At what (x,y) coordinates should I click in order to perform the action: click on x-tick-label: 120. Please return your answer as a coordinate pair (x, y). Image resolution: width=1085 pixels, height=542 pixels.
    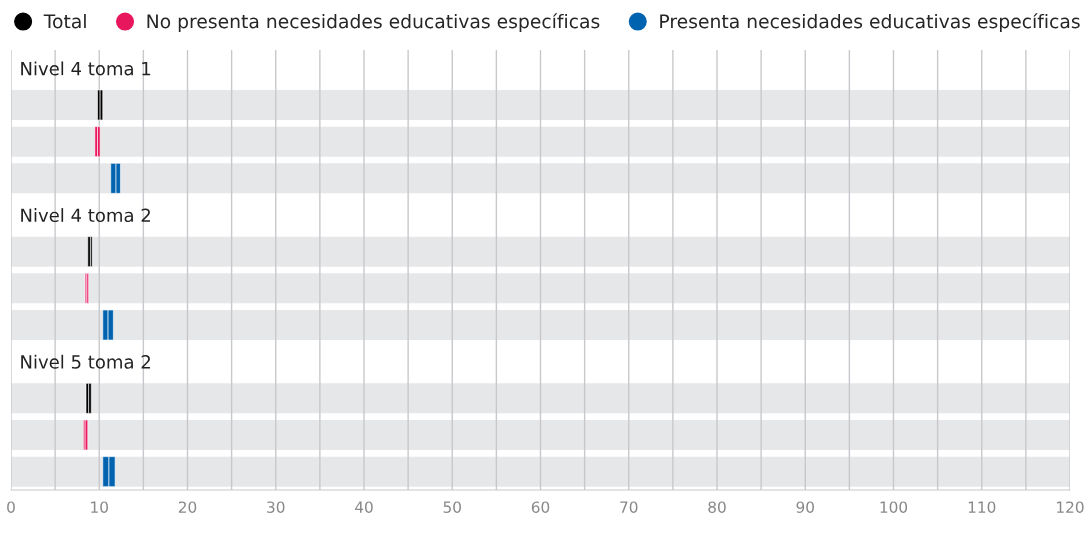
    Looking at the image, I should click on (1070, 507).